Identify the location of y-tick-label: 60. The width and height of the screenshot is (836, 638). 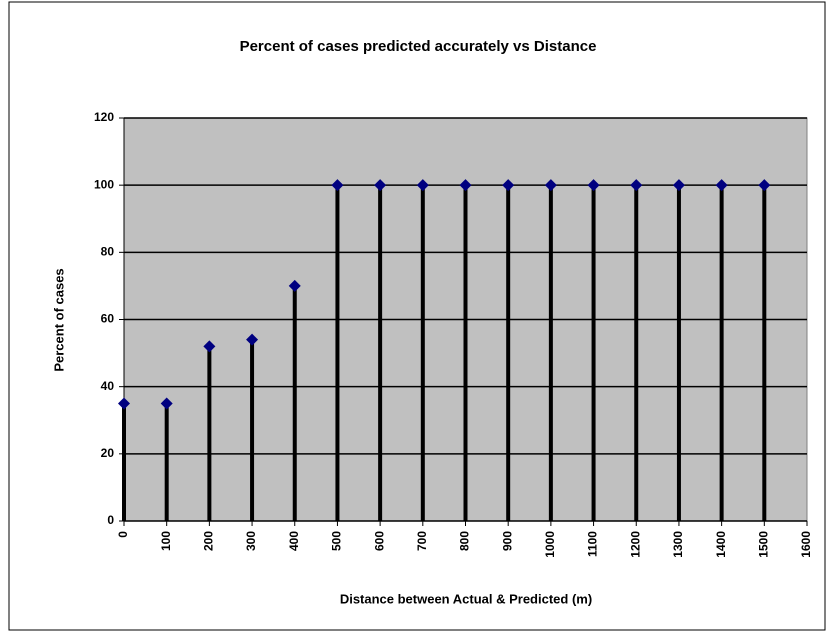
(108, 319).